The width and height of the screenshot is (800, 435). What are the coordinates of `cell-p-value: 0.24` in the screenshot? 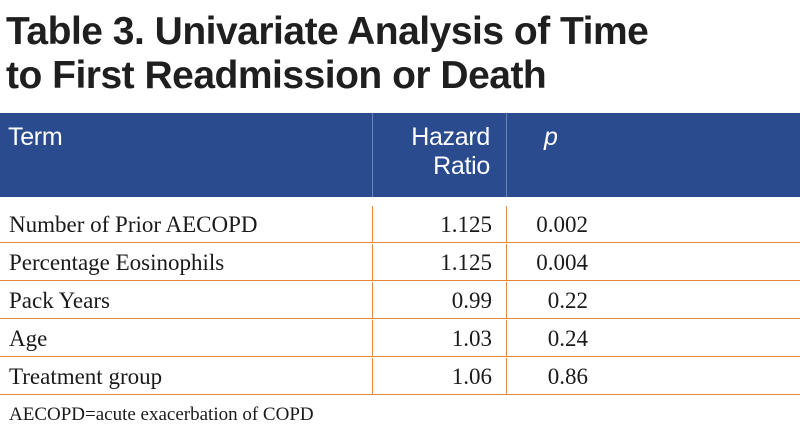 It's located at (567, 338).